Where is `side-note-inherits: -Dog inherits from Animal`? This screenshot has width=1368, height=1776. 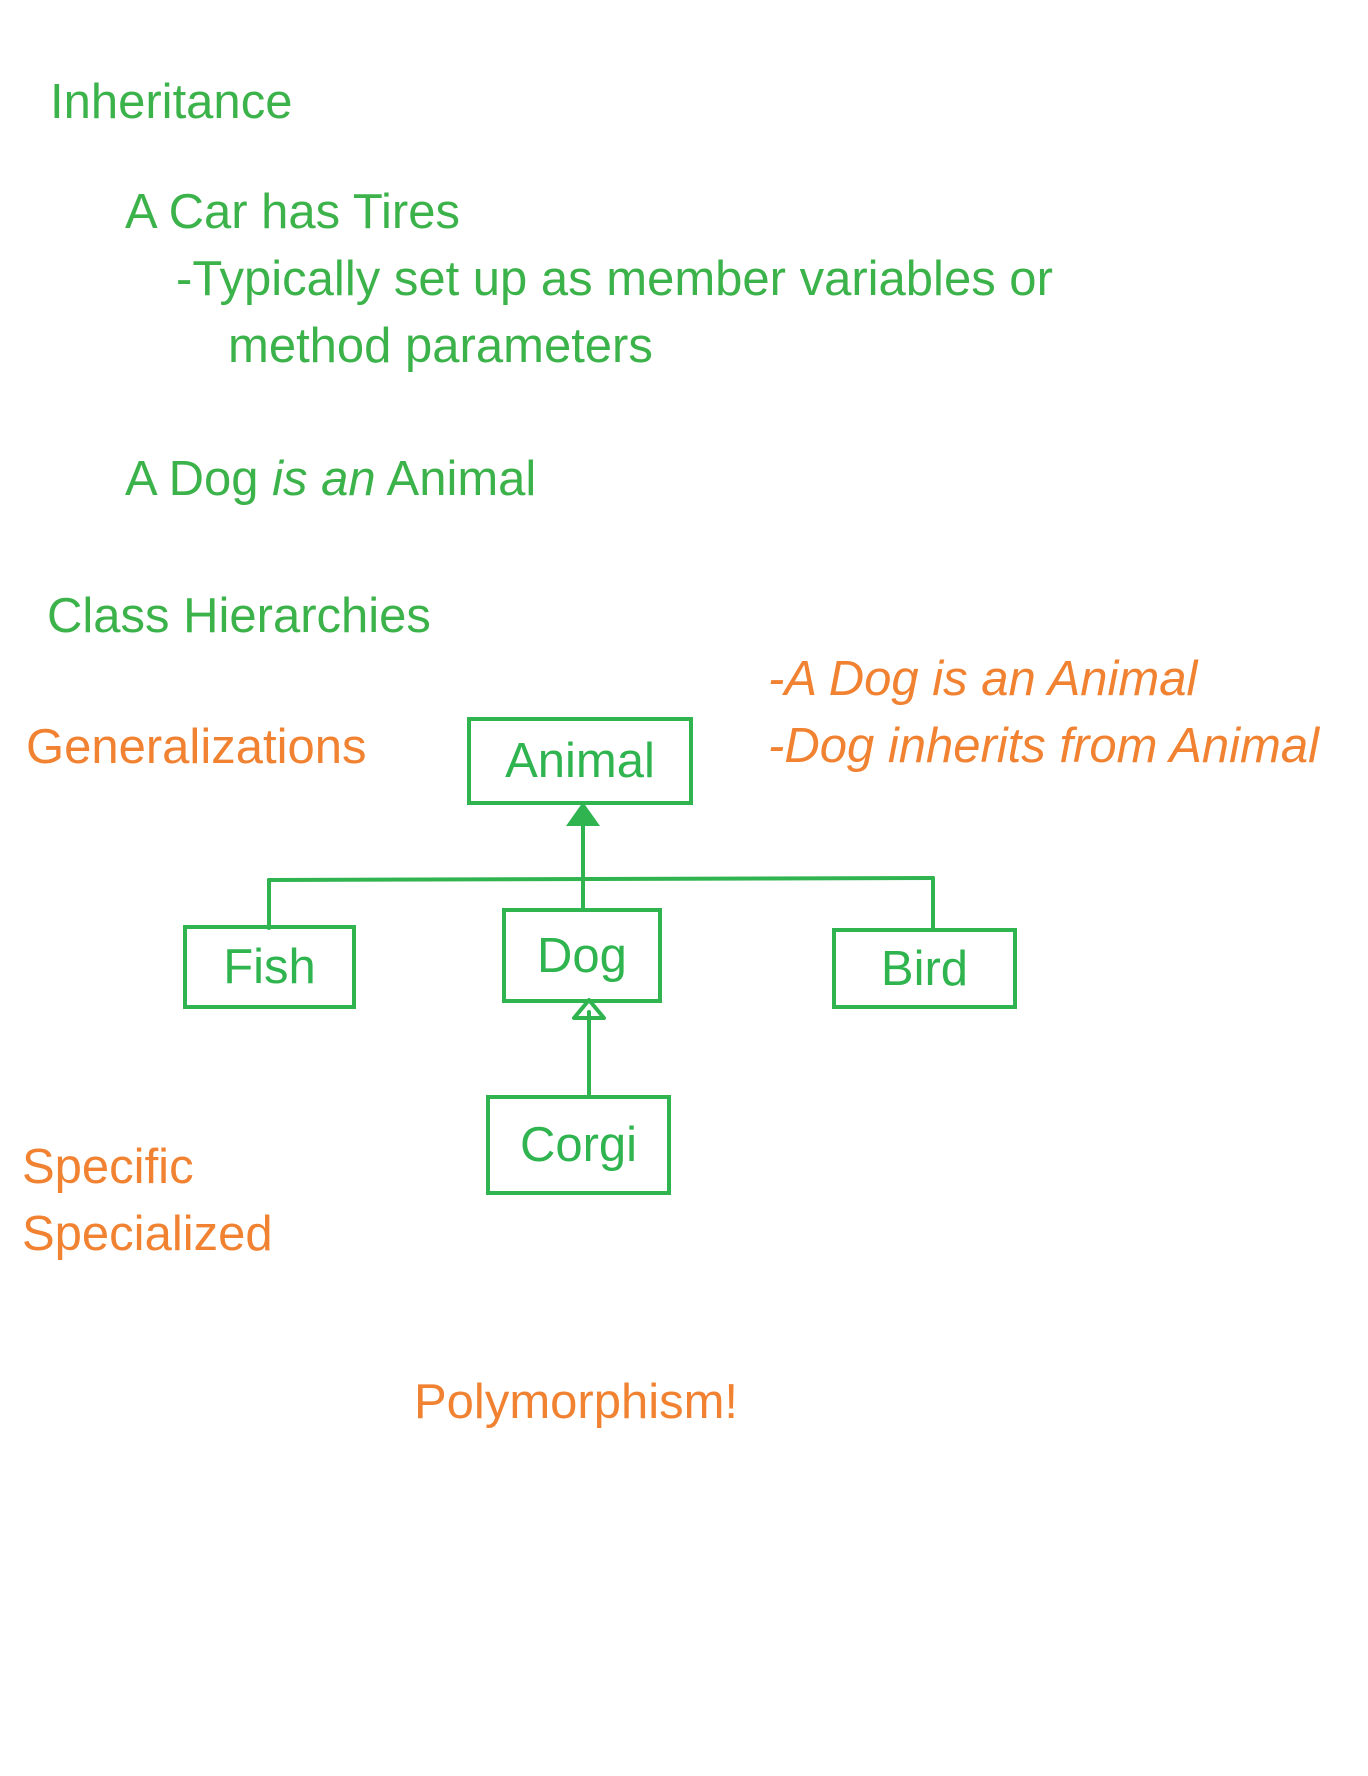 side-note-inherits: -Dog inherits from Animal is located at coordinates (1043, 746).